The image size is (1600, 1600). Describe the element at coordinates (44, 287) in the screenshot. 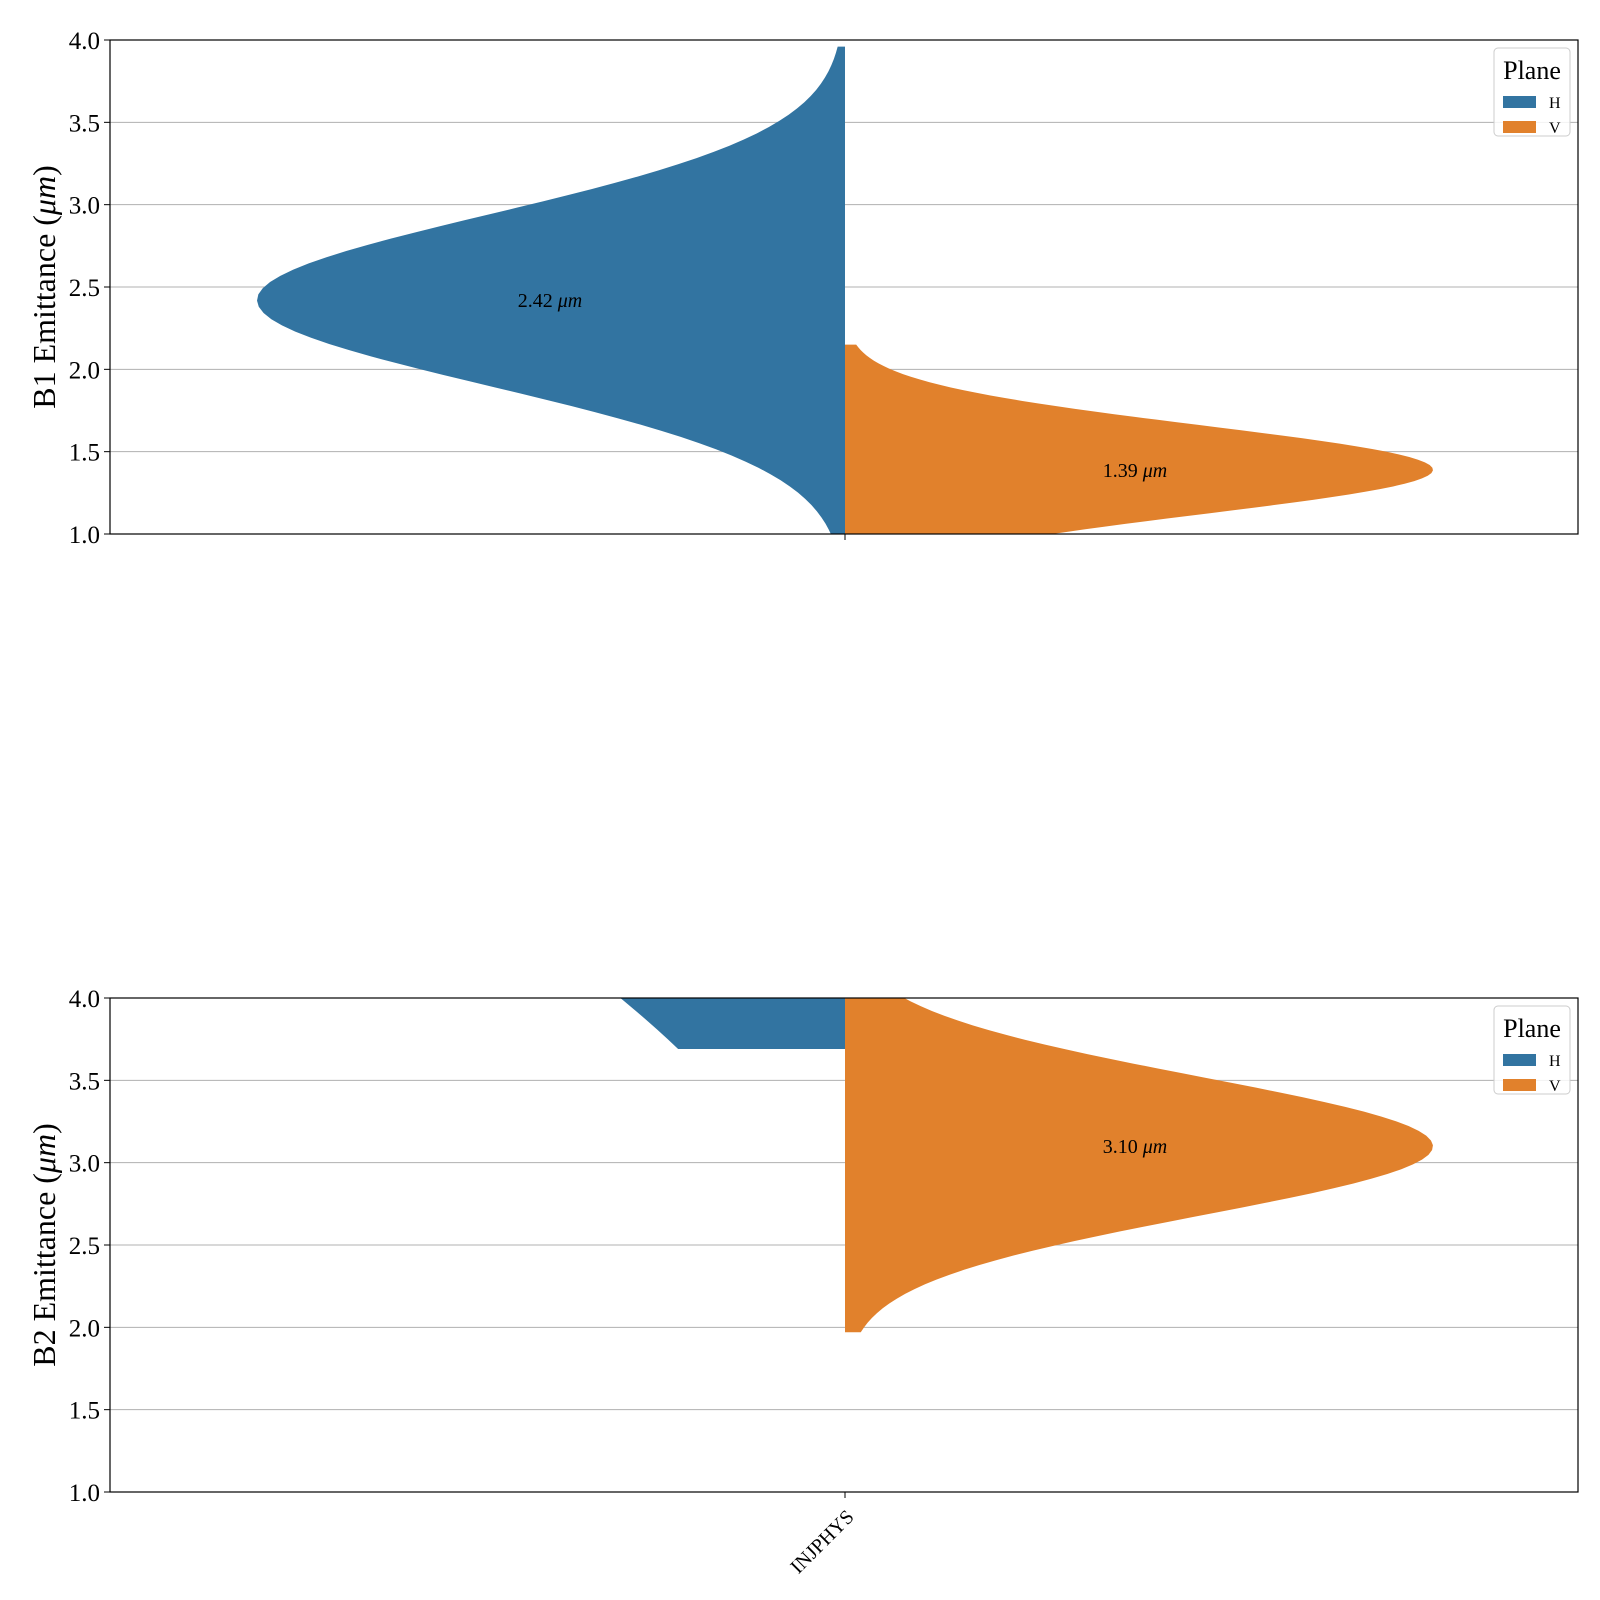

I see `y-axis-title: B1 Emittance (μm)` at that location.